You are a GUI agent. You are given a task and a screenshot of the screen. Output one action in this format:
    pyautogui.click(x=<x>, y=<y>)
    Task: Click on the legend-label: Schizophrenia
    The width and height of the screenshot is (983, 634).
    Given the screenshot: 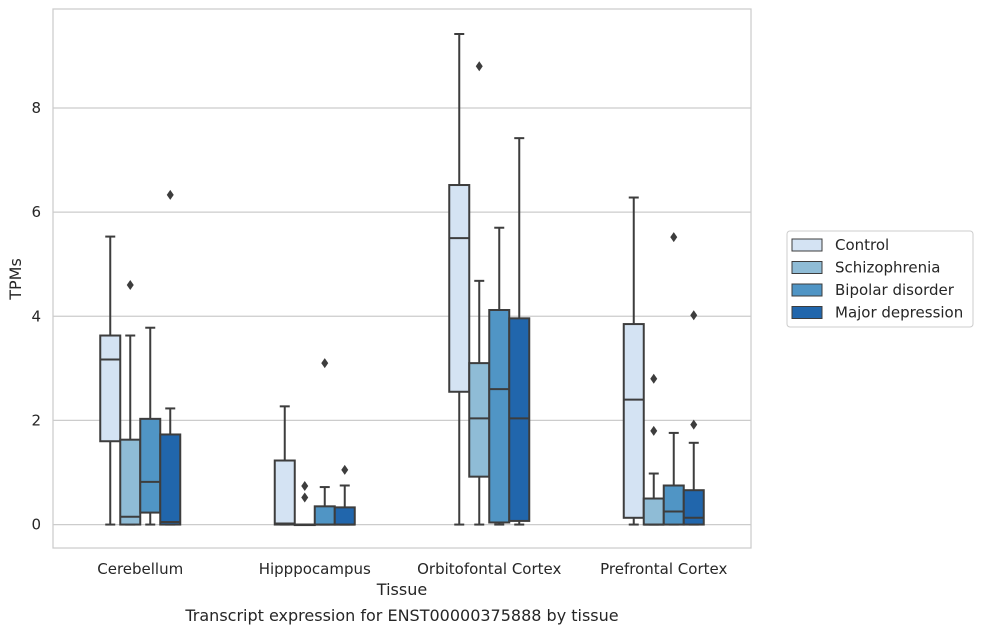 What is the action you would take?
    pyautogui.click(x=887, y=268)
    